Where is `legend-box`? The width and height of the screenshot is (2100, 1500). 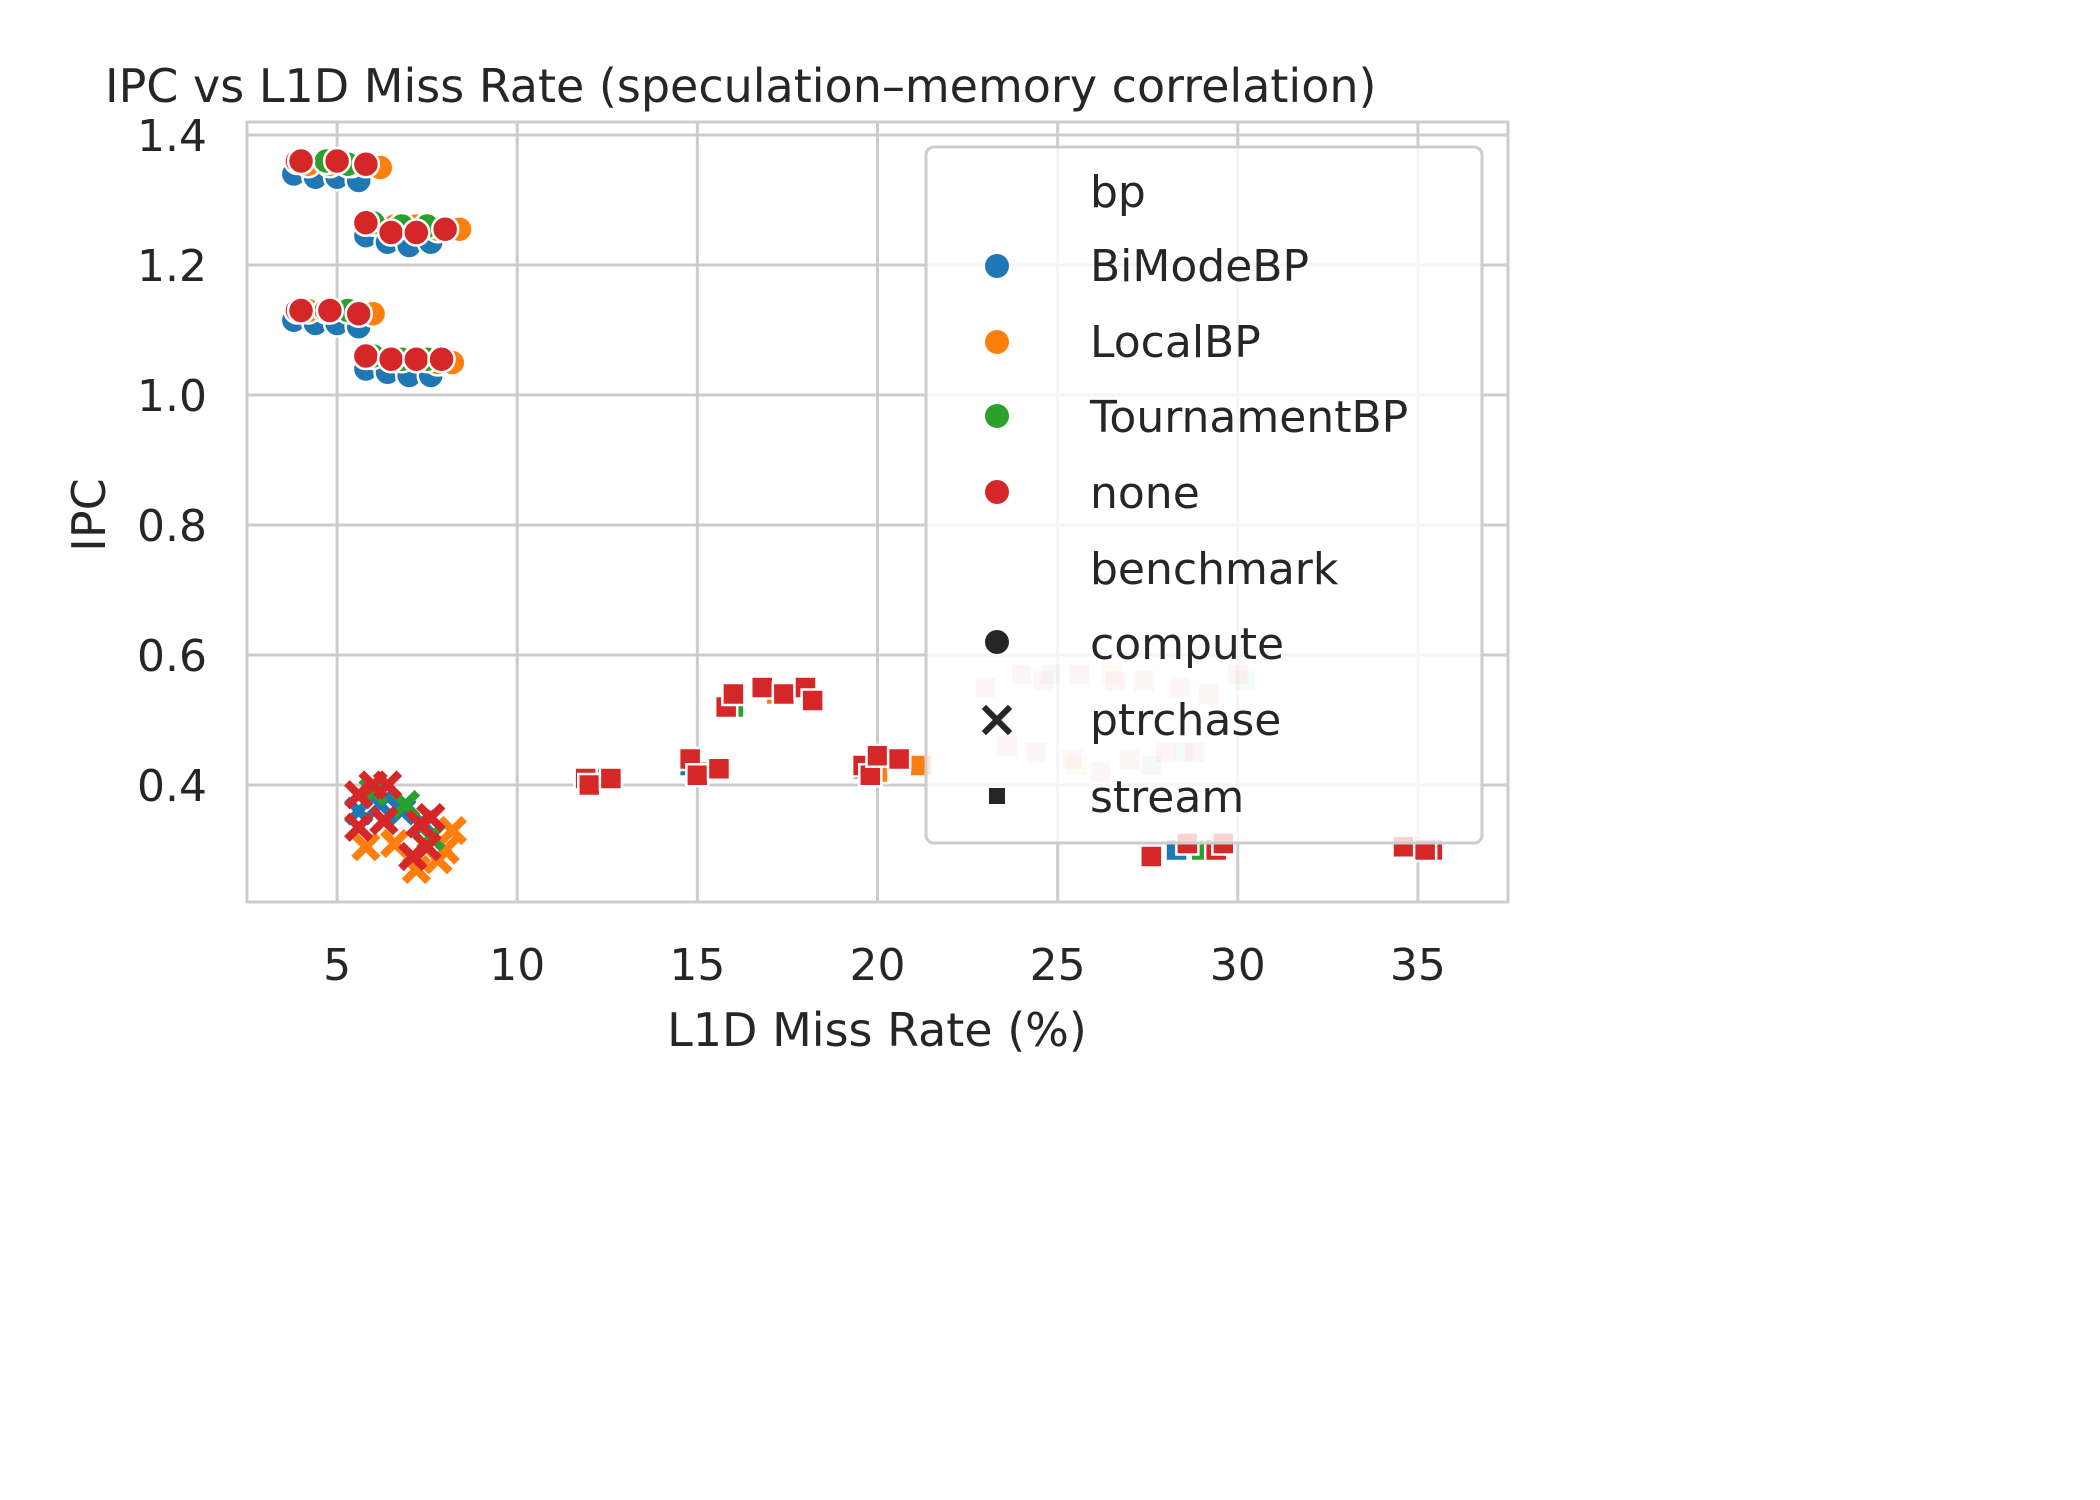
legend-box is located at coordinates (1204, 495).